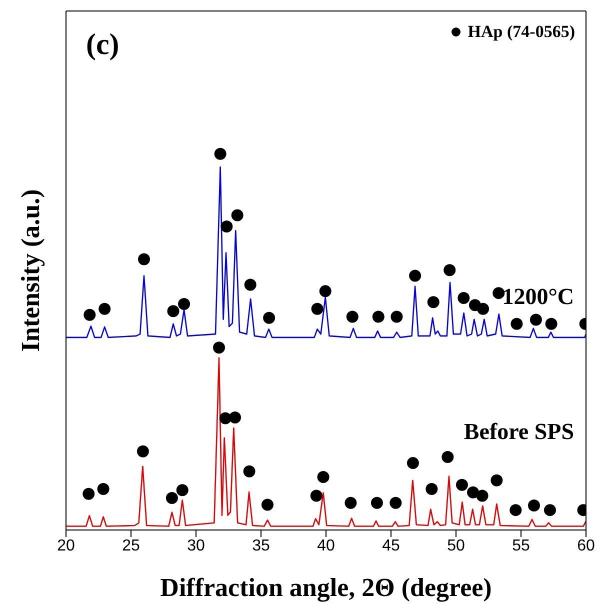 This screenshot has width=599, height=608. I want to click on y-axis-title: Intensity (a.u.), so click(31, 270).